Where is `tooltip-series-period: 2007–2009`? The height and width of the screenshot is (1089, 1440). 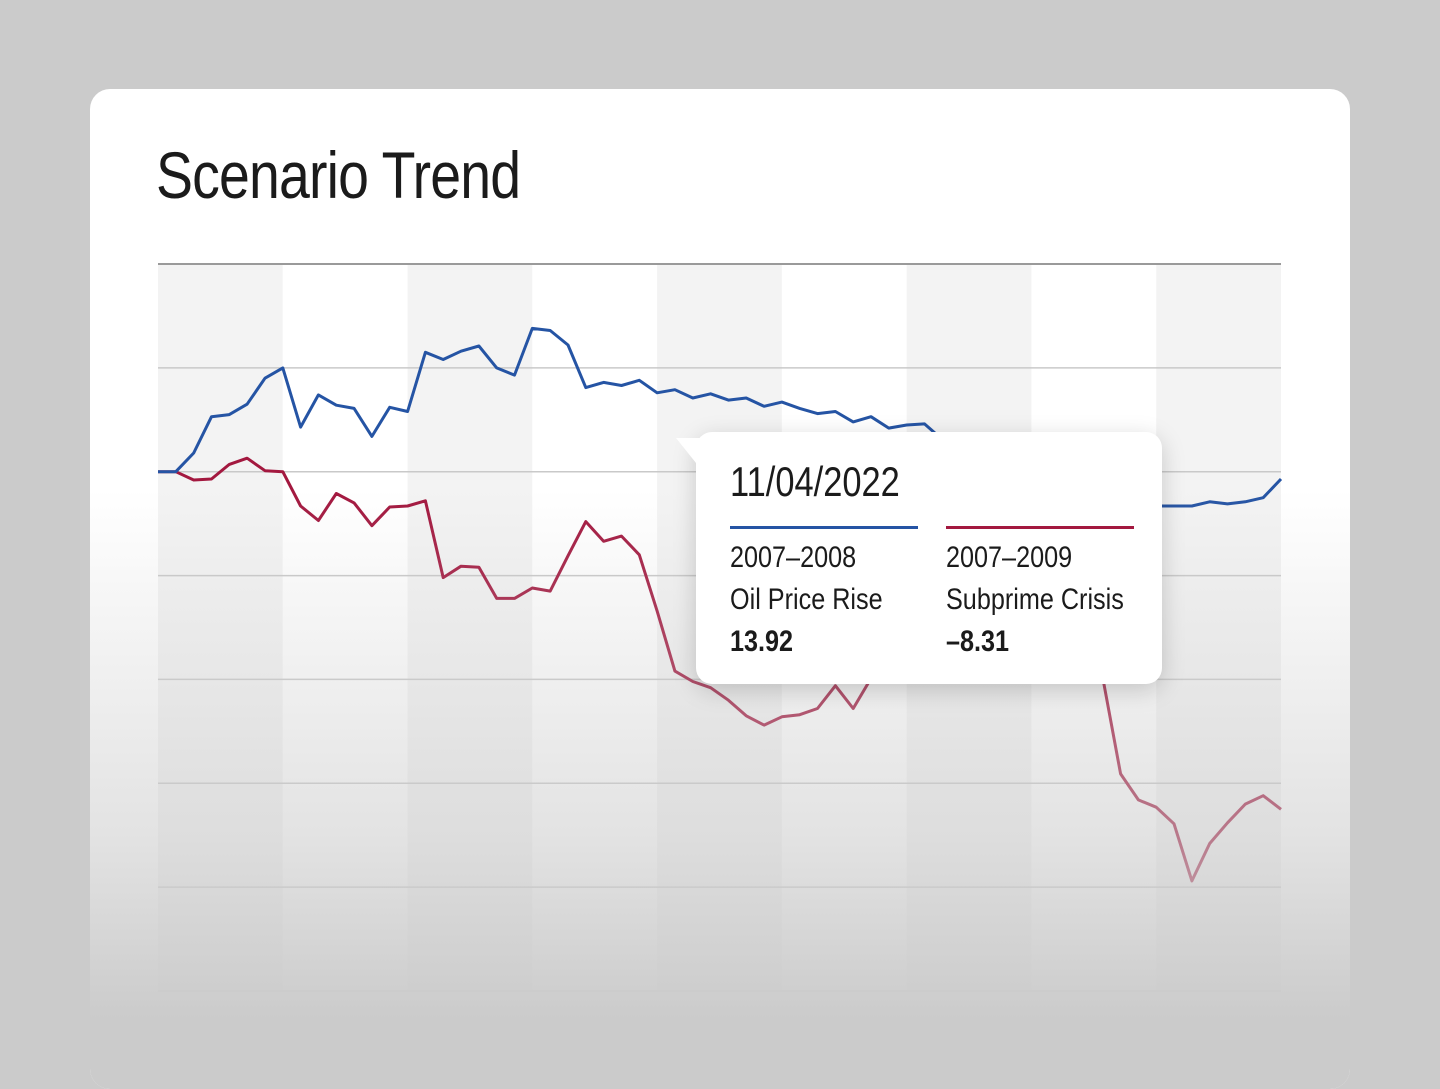 tooltip-series-period: 2007–2009 is located at coordinates (1009, 557).